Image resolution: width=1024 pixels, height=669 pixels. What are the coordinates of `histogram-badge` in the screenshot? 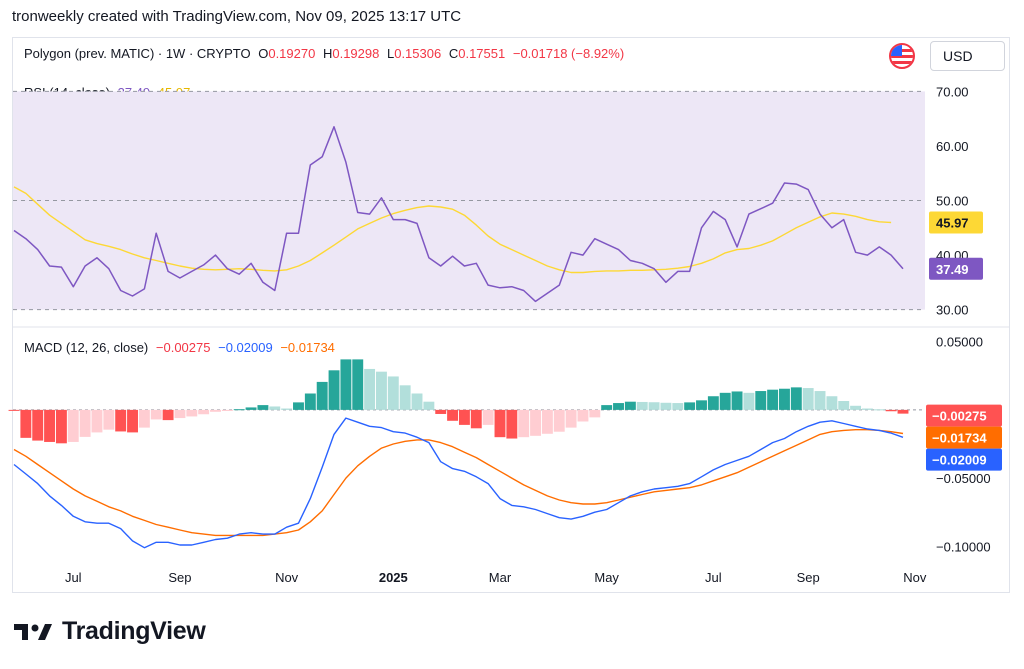 It's located at (964, 415).